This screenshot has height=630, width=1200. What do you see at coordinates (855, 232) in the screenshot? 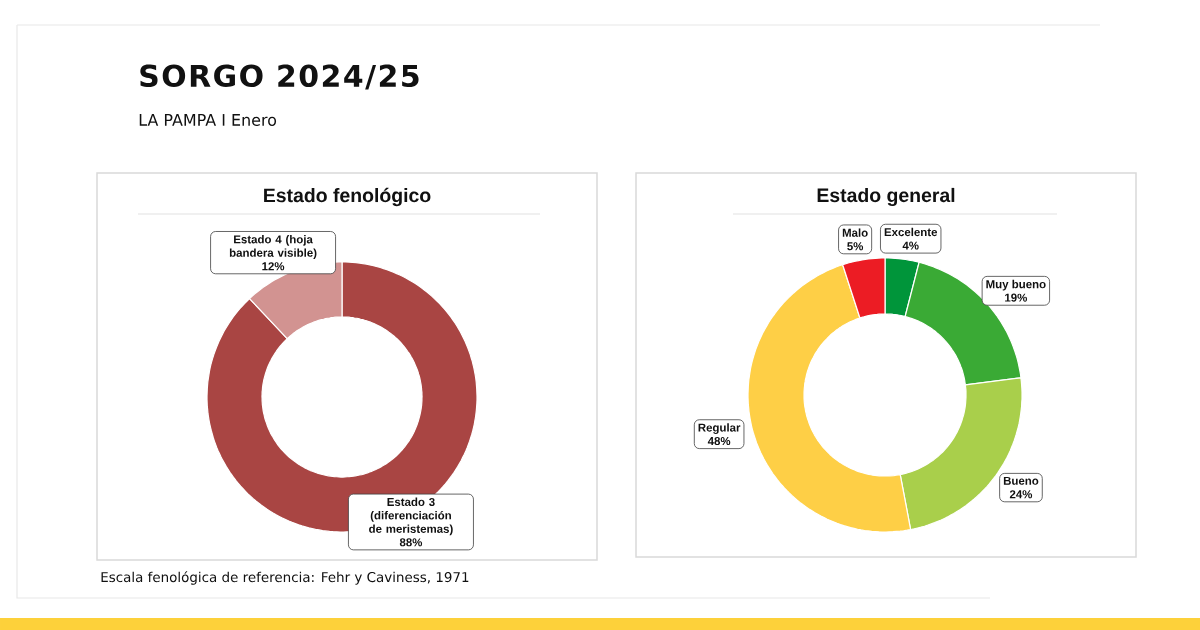
I see `slice-label: Malo` at bounding box center [855, 232].